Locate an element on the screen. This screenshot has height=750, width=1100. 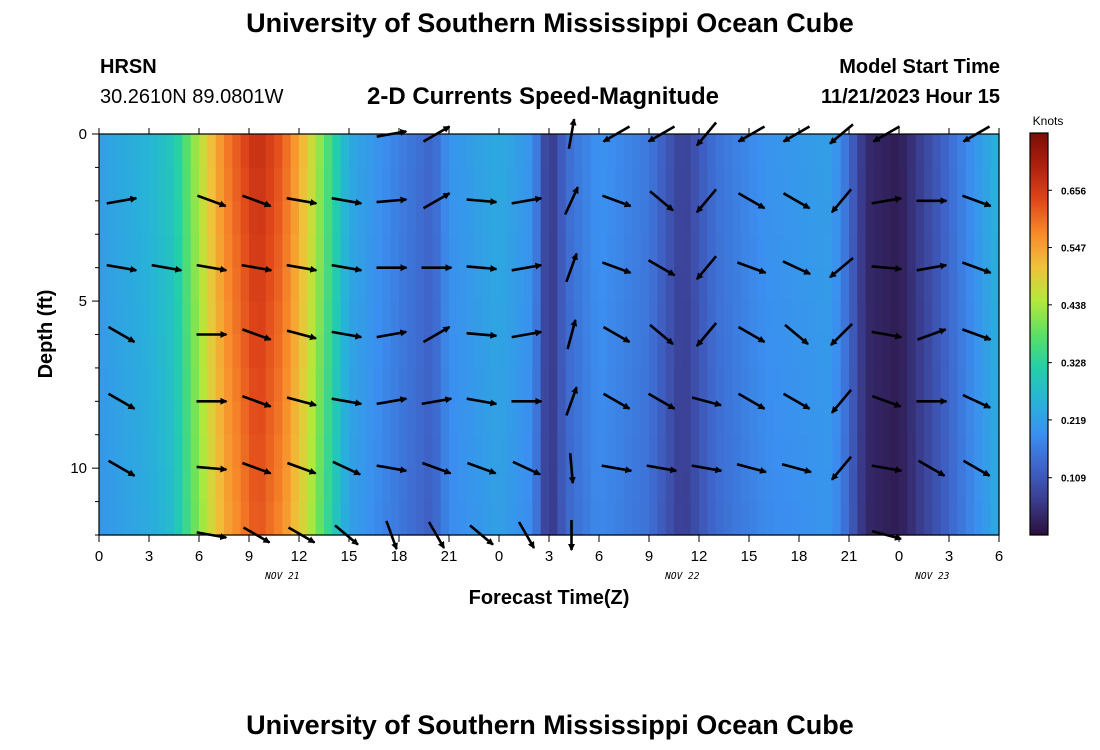
x-tick-label: 6 is located at coordinates (999, 556).